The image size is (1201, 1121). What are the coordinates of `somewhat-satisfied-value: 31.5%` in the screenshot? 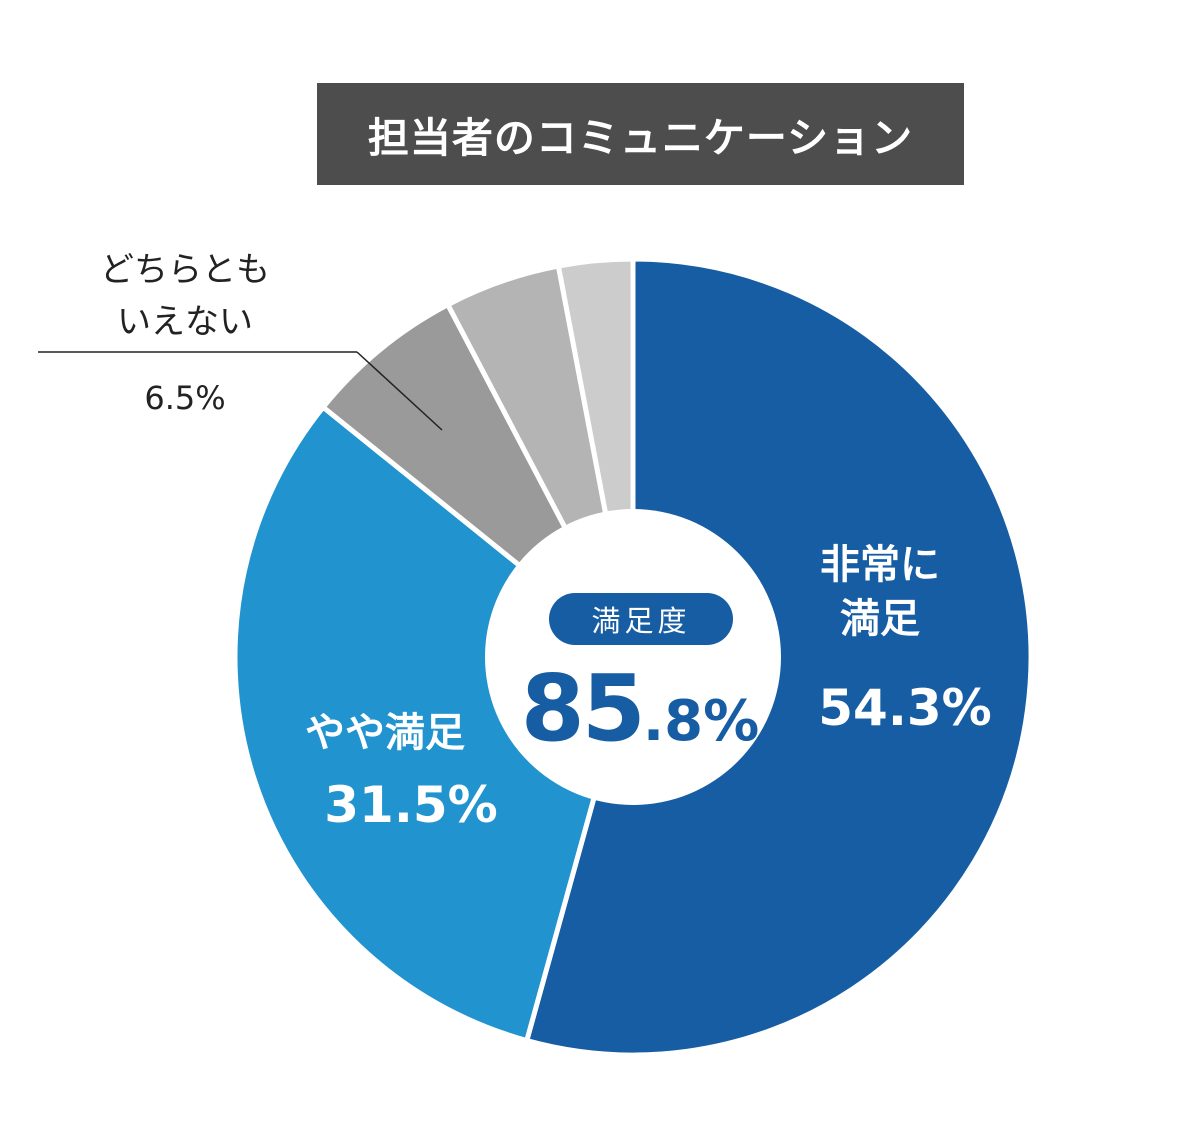 It's located at (411, 805).